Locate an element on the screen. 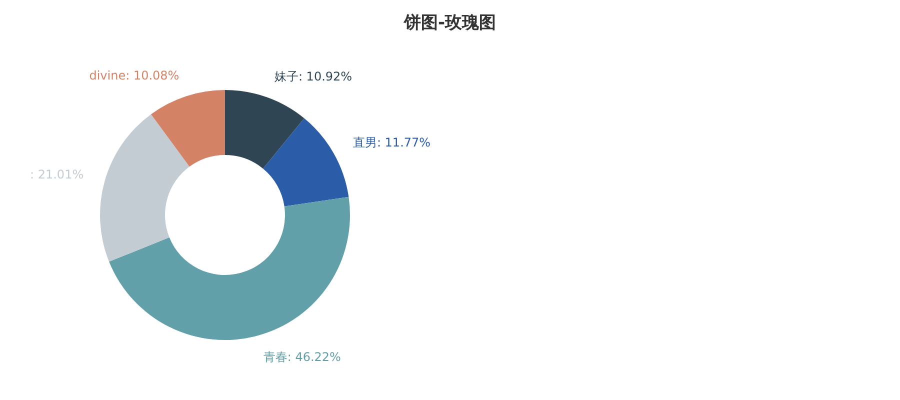  chart-title: 饼图-玫瑰图 is located at coordinates (449, 23).